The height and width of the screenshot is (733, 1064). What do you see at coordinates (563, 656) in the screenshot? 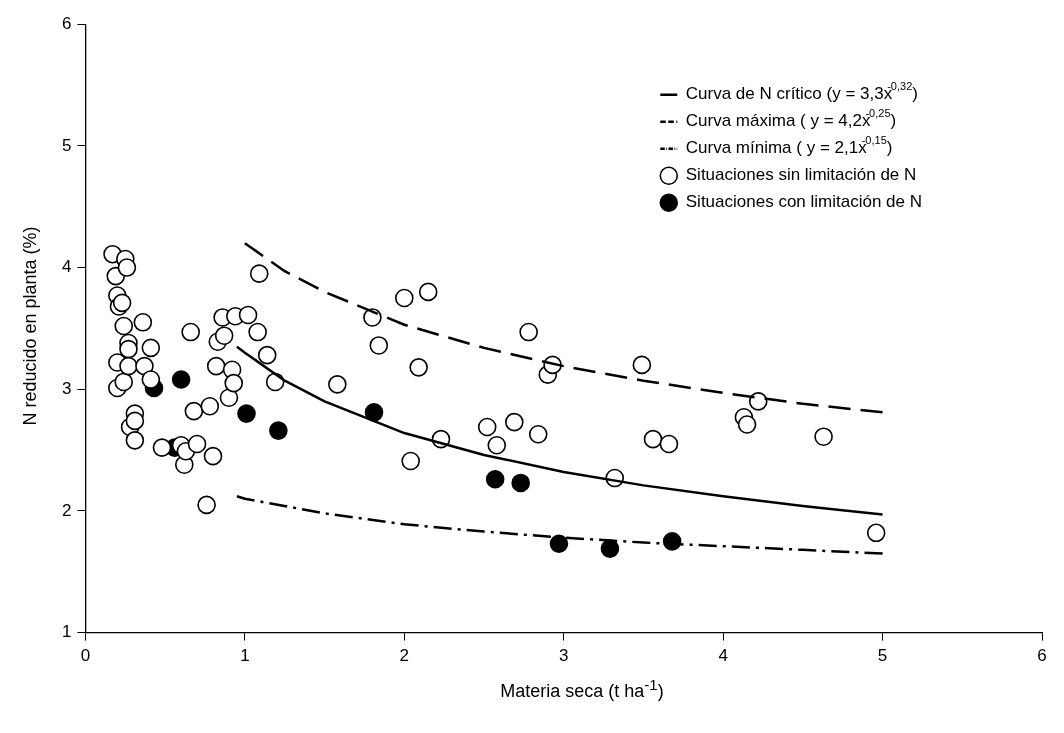
I see `x-tick-label: 3` at bounding box center [563, 656].